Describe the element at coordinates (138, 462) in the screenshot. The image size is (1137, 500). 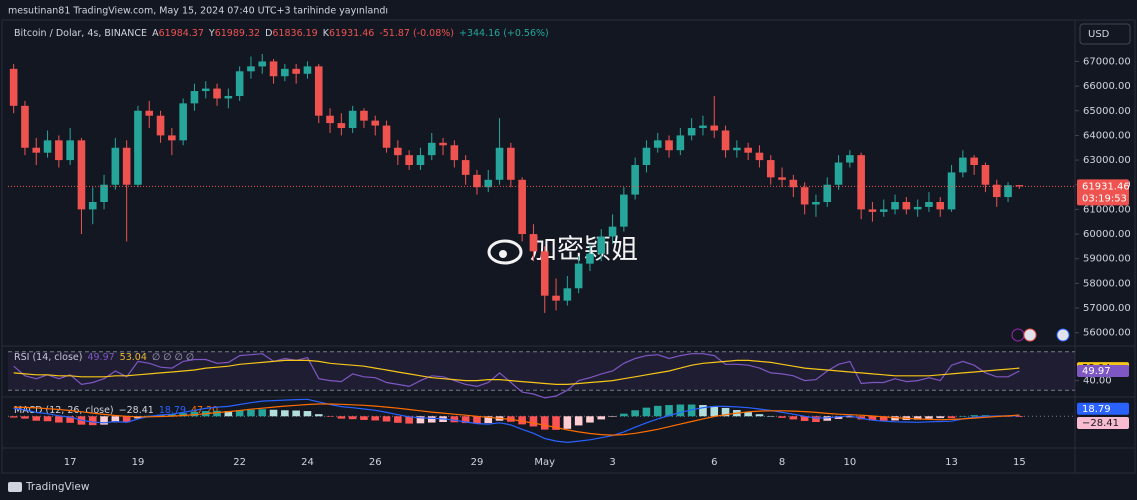
I see `x-tick-label: 19` at that location.